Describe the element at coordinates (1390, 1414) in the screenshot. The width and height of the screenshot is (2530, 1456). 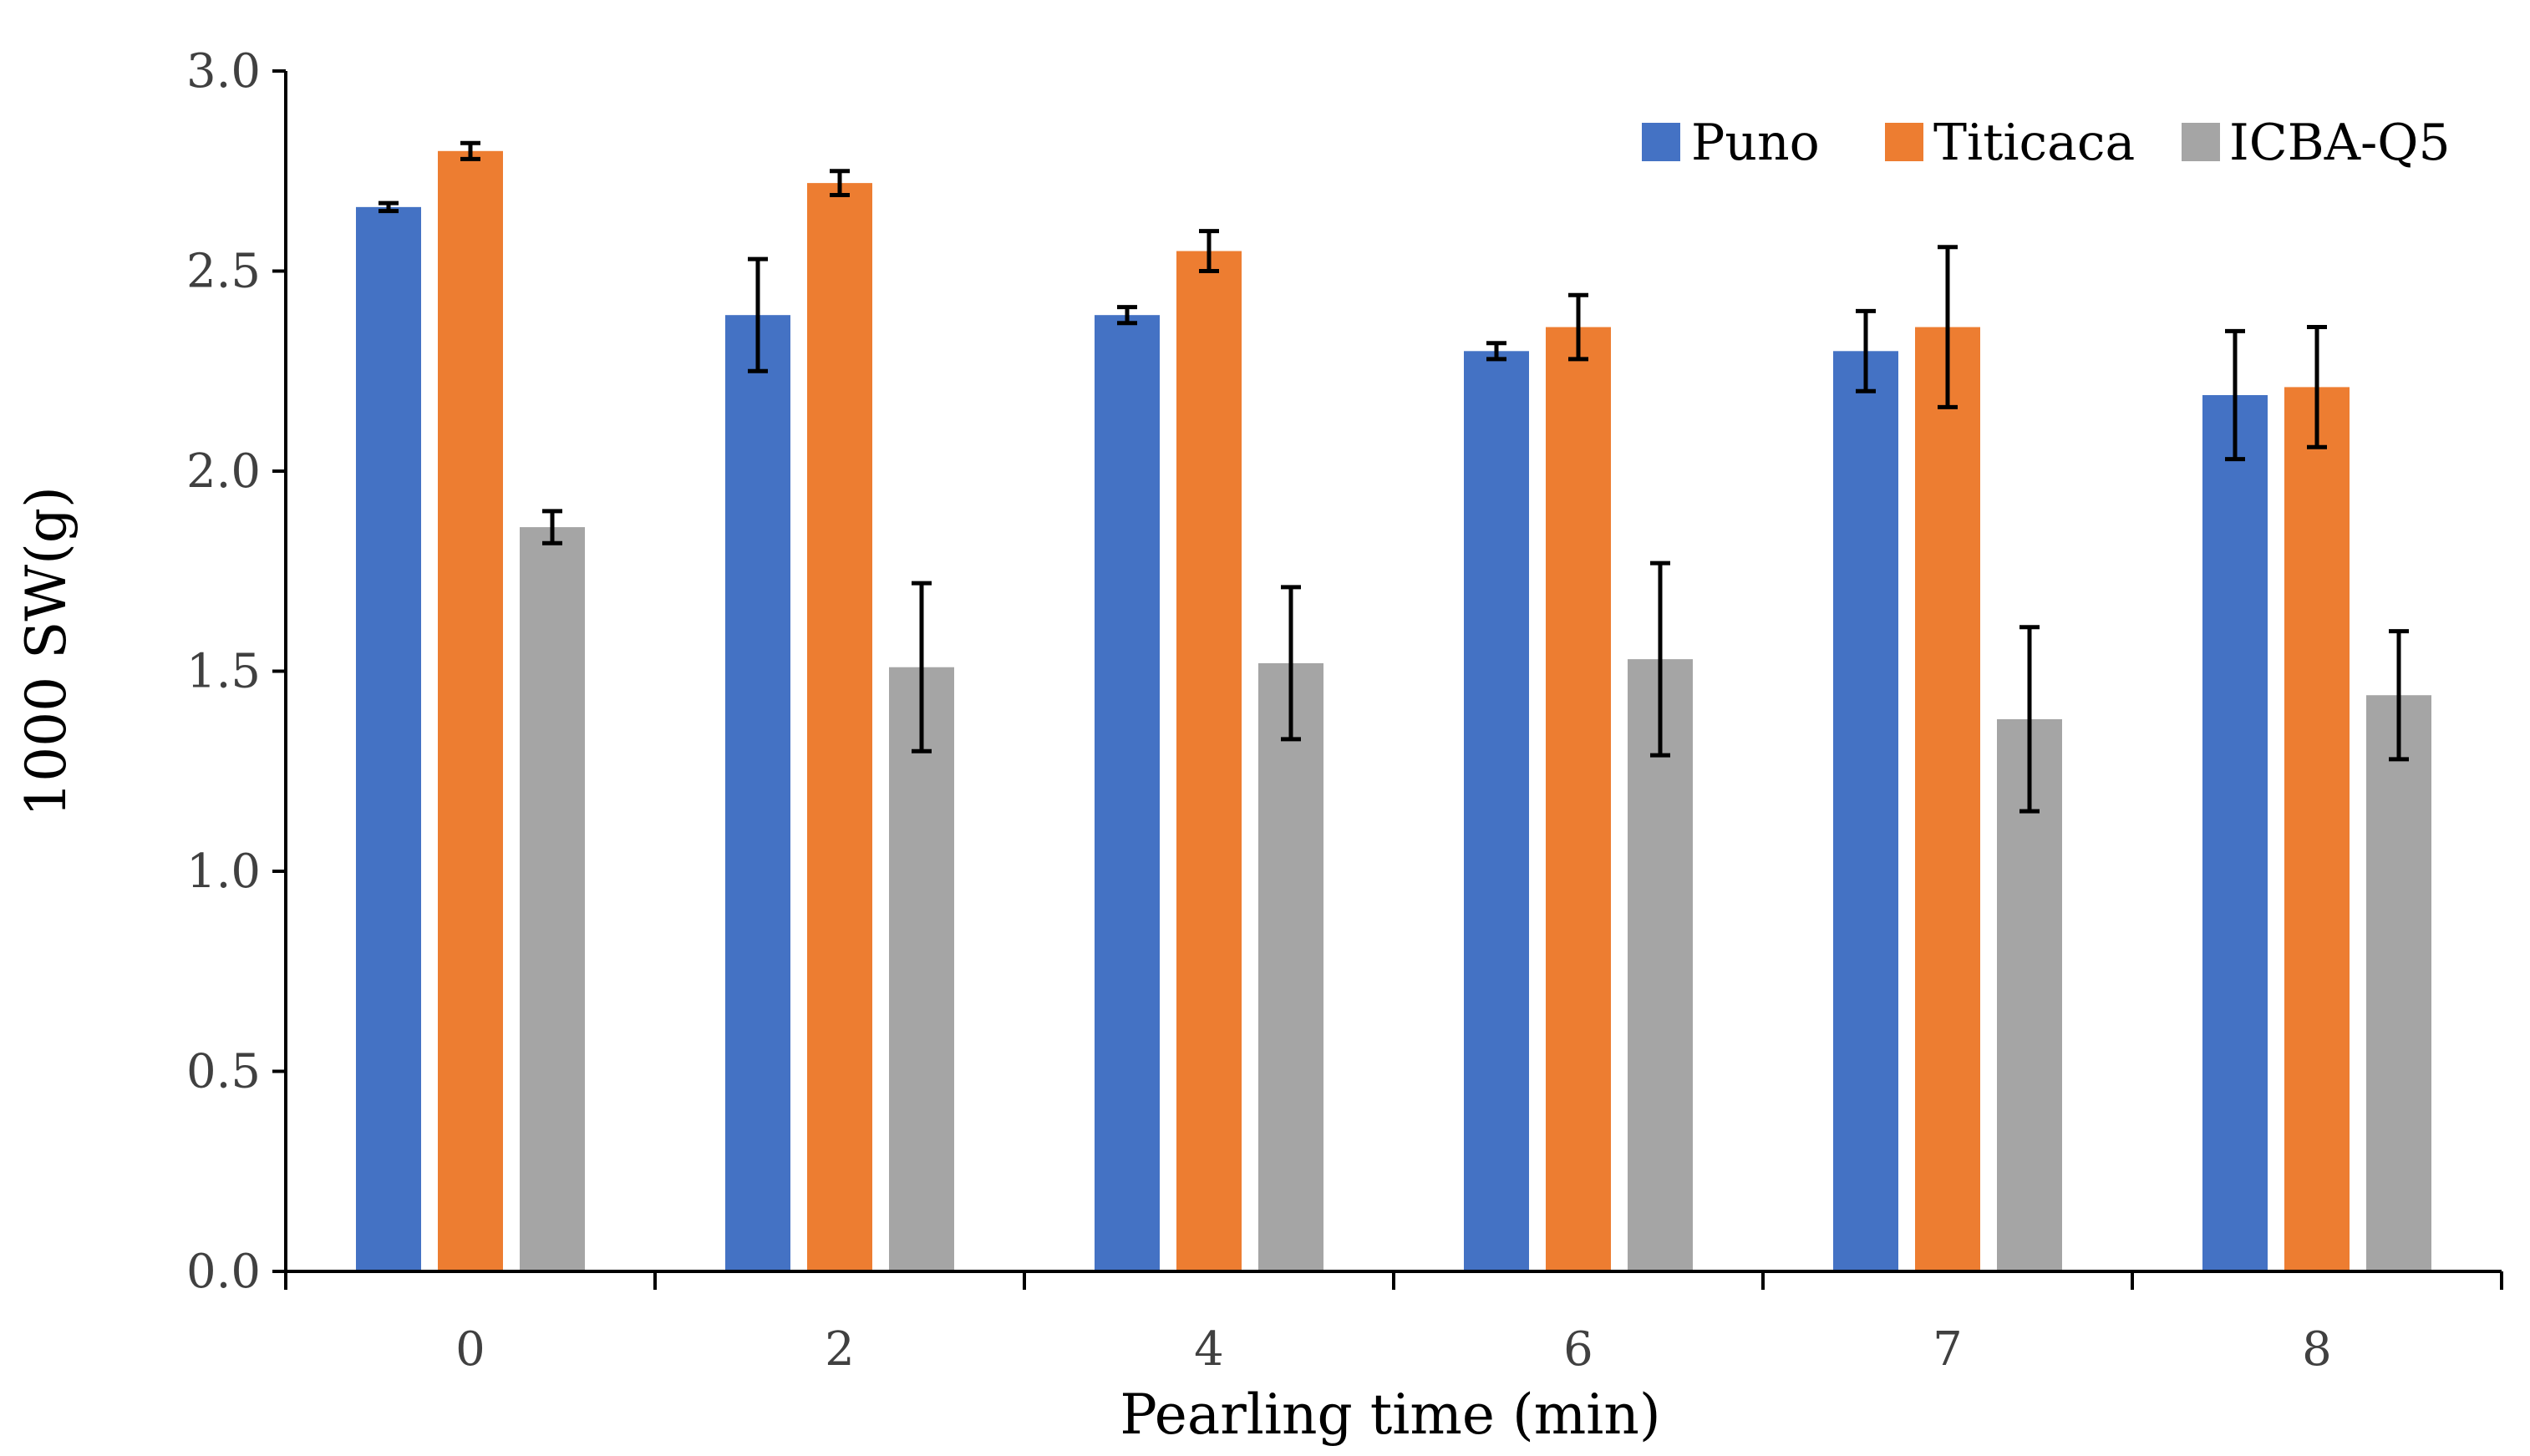
I see `x-axis-title: Pearling time (min)` at that location.